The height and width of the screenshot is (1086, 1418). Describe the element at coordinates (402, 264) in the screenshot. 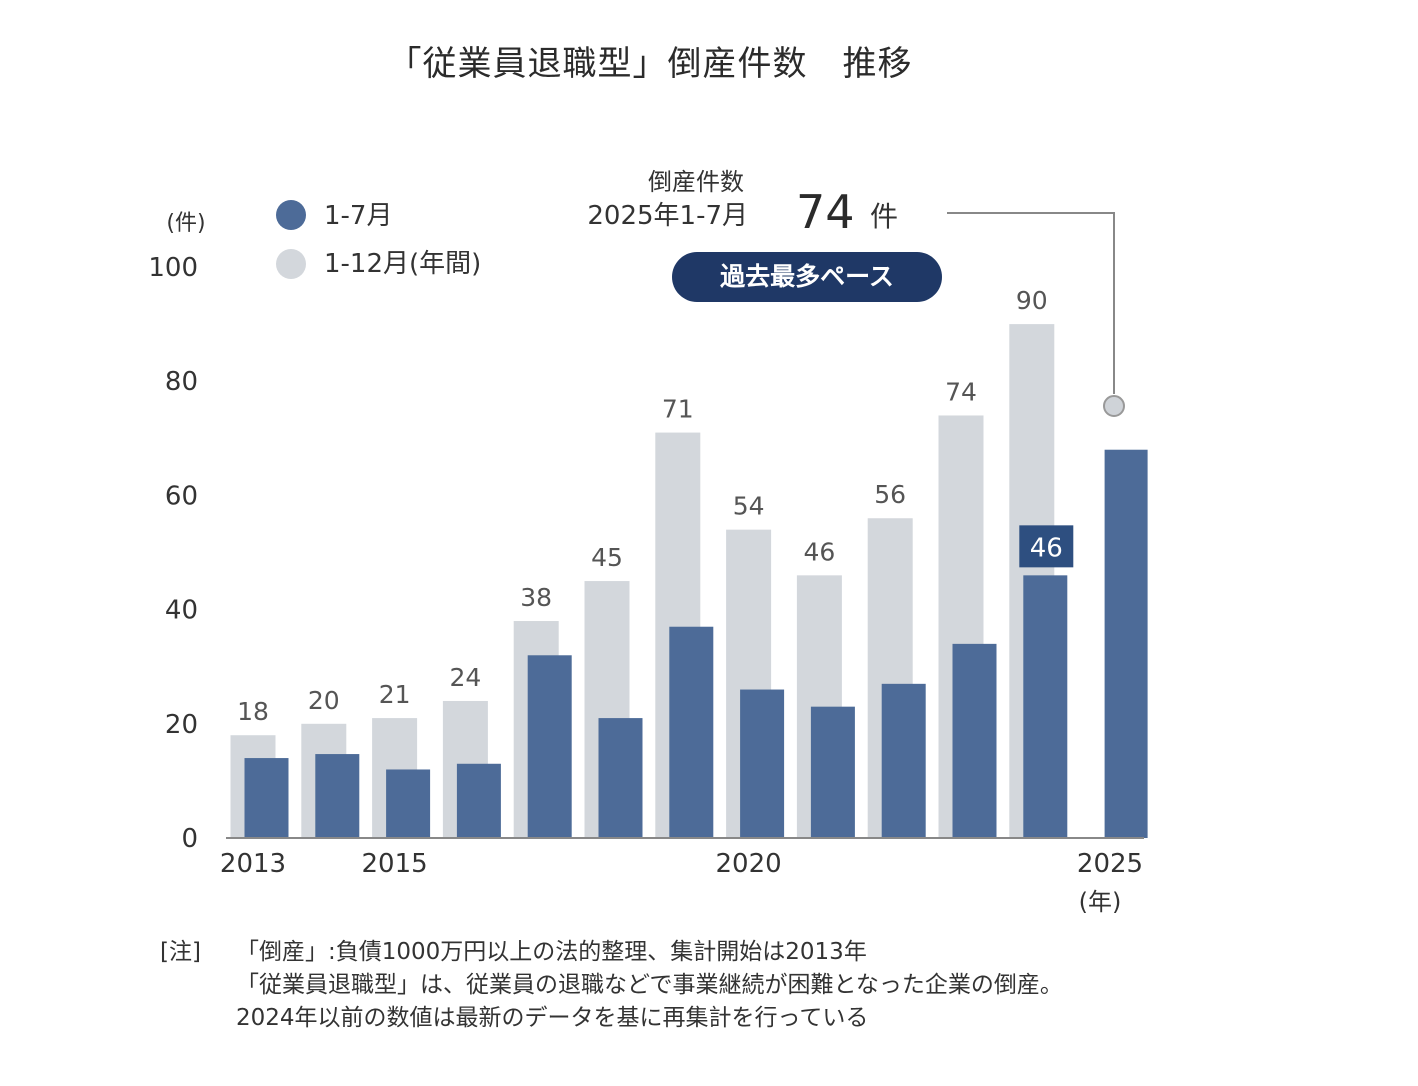

I see `legend-annual-label: 1-12月(年間)` at that location.